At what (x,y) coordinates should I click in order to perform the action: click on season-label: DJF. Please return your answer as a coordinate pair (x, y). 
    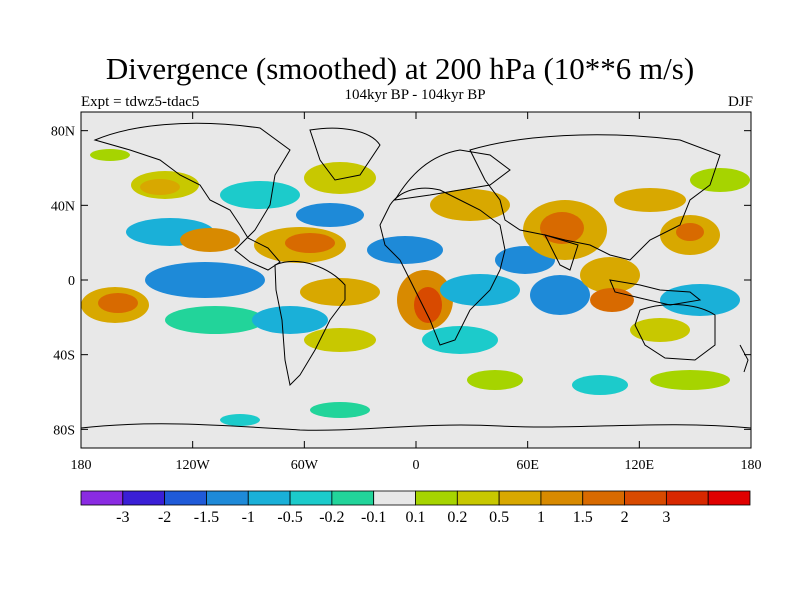
    Looking at the image, I should click on (740, 102).